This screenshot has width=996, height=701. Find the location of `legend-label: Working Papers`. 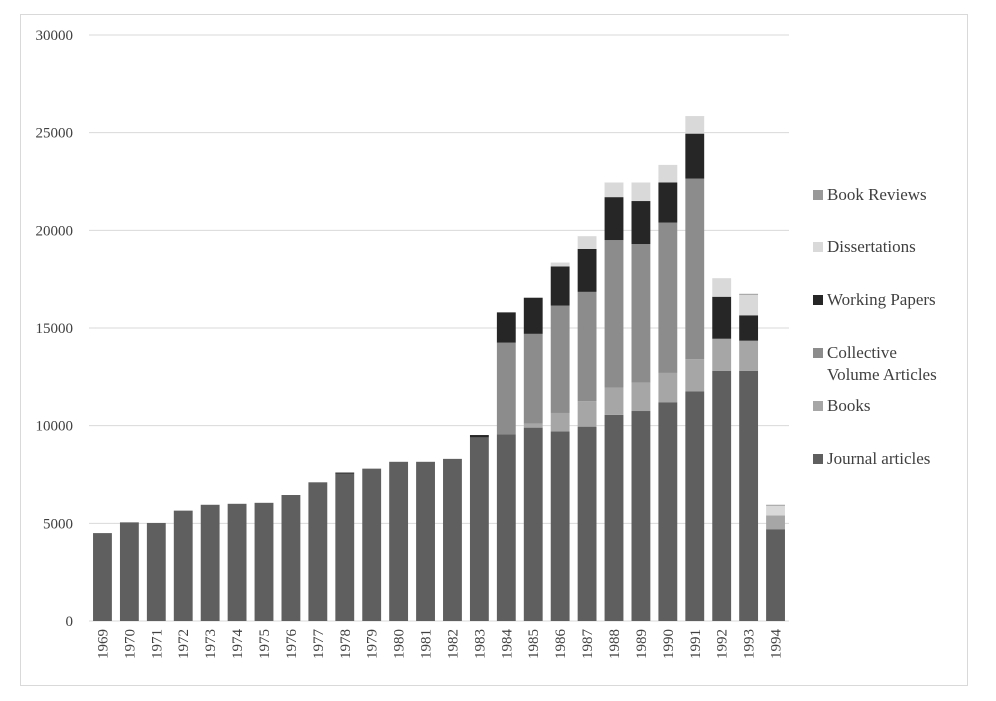

legend-label: Working Papers is located at coordinates (881, 299).